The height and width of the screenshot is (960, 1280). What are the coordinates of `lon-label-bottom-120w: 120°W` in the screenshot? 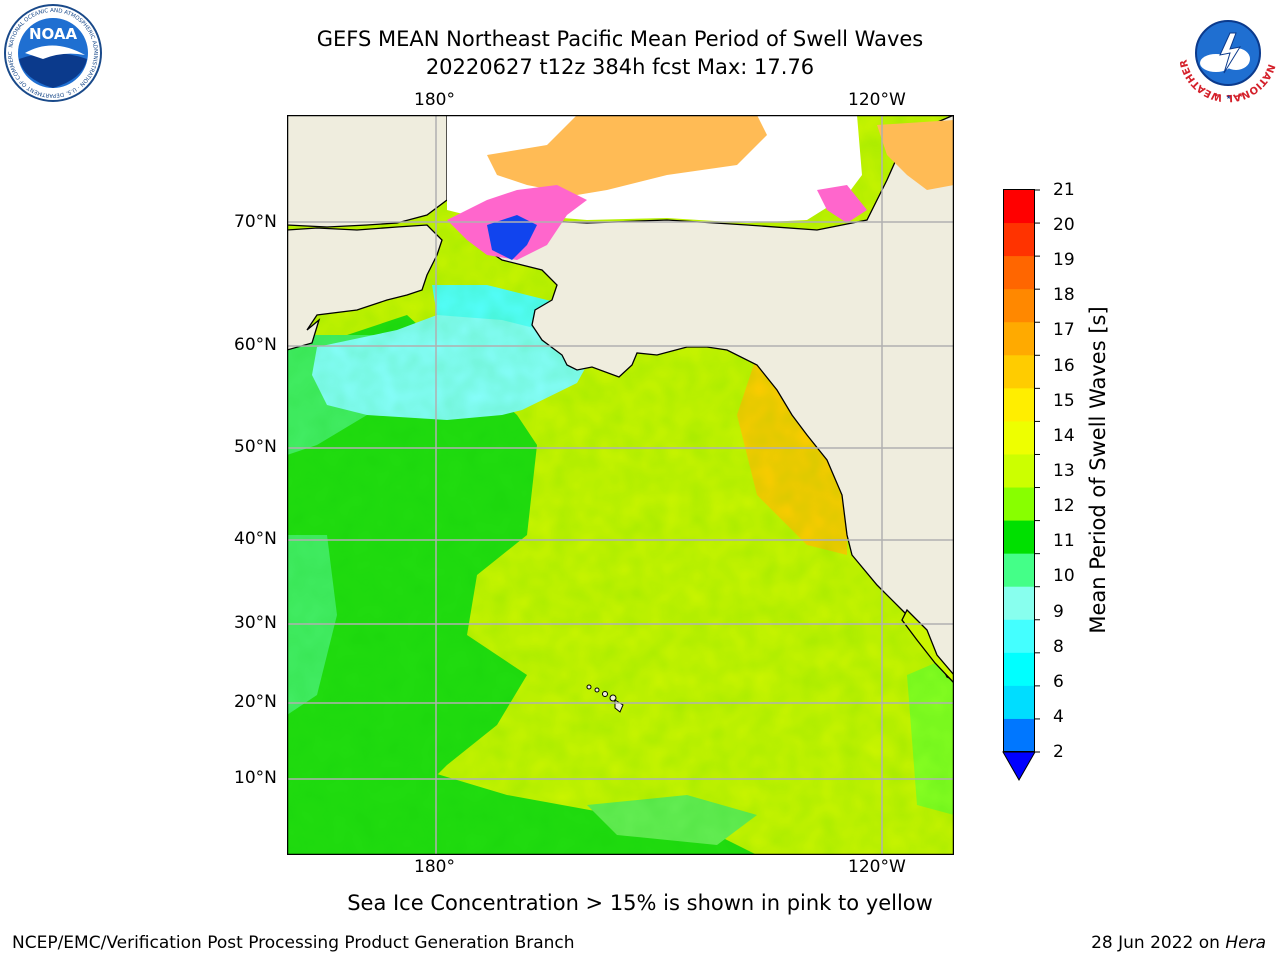 It's located at (877, 867).